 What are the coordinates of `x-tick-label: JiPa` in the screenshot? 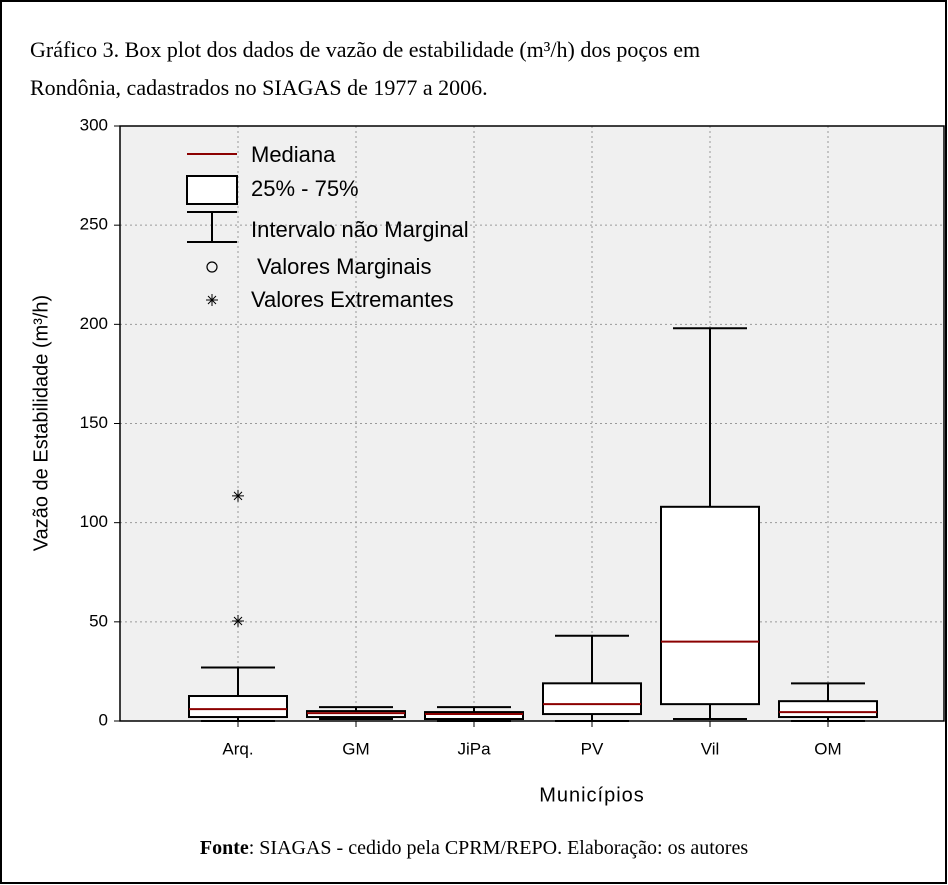 It's located at (474, 748).